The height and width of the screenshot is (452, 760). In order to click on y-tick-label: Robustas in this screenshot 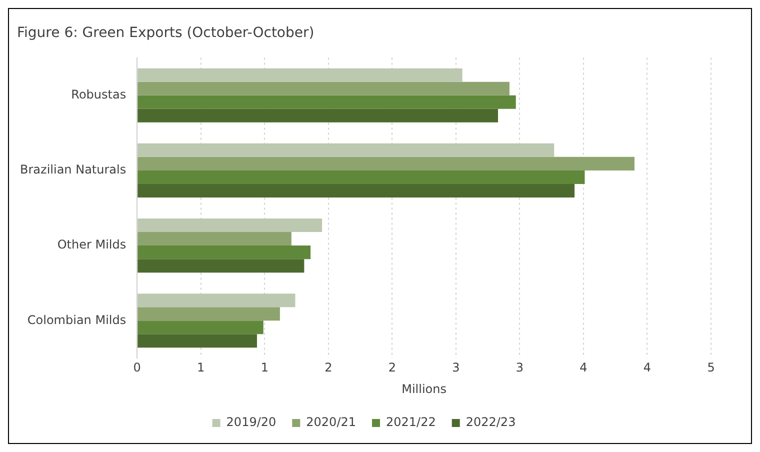, I will do `click(98, 94)`.